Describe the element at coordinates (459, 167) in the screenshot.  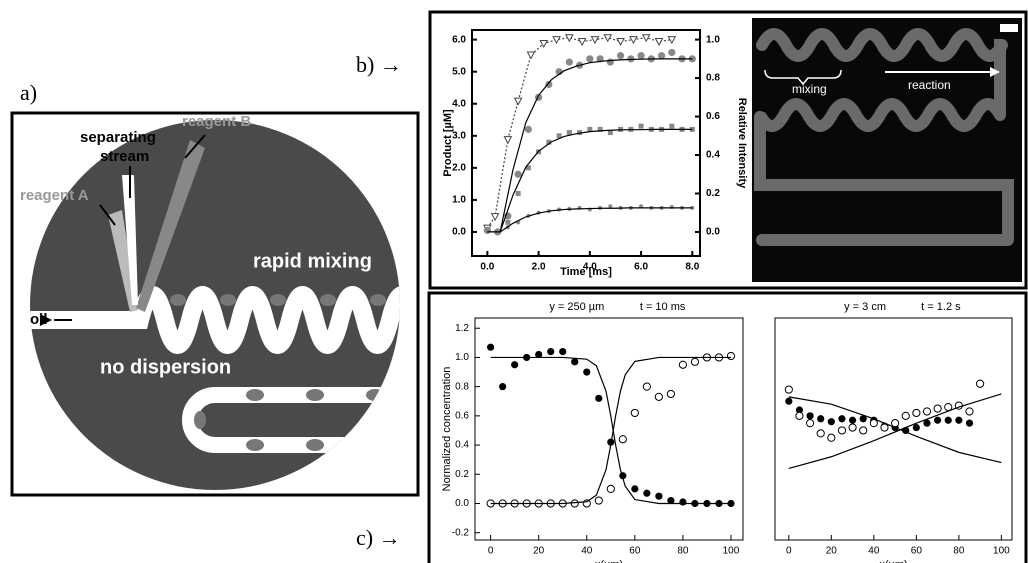
I see `y-tick-label: 2.0` at that location.